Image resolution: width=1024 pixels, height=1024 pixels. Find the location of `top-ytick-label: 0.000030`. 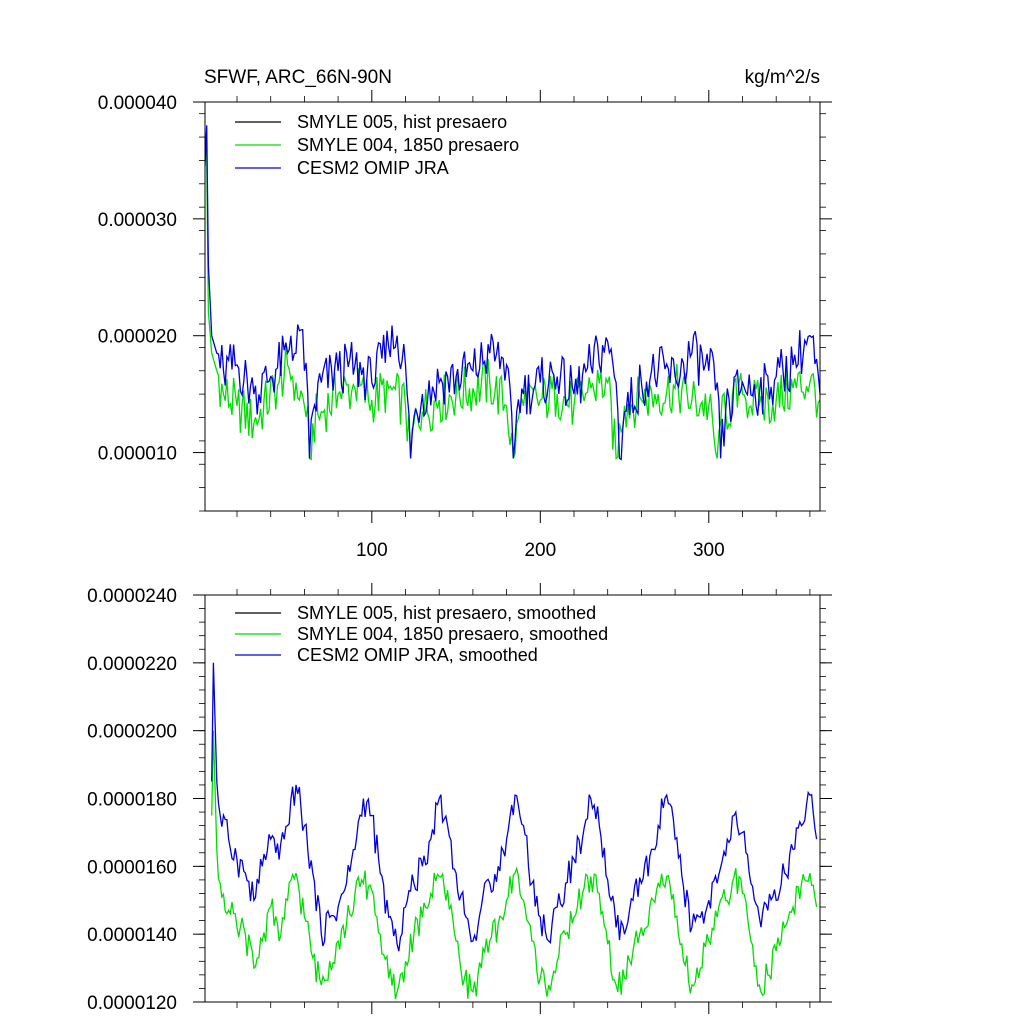

top-ytick-label: 0.000030 is located at coordinates (137, 220).